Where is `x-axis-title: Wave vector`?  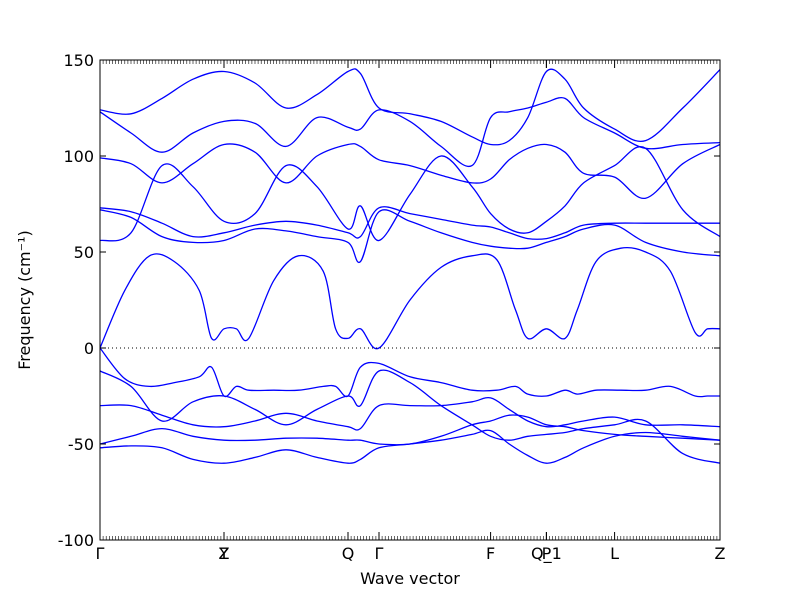
x-axis-title: Wave vector is located at coordinates (410, 578).